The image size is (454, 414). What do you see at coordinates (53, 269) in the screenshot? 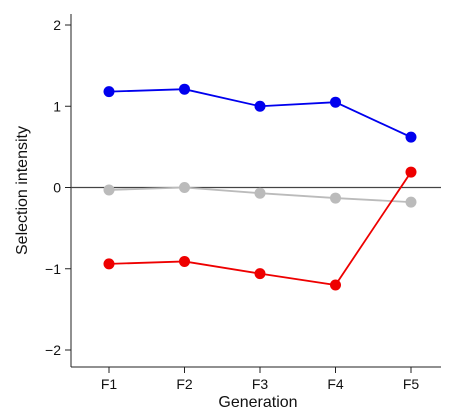
I see `y-tick-label: −1` at bounding box center [53, 269].